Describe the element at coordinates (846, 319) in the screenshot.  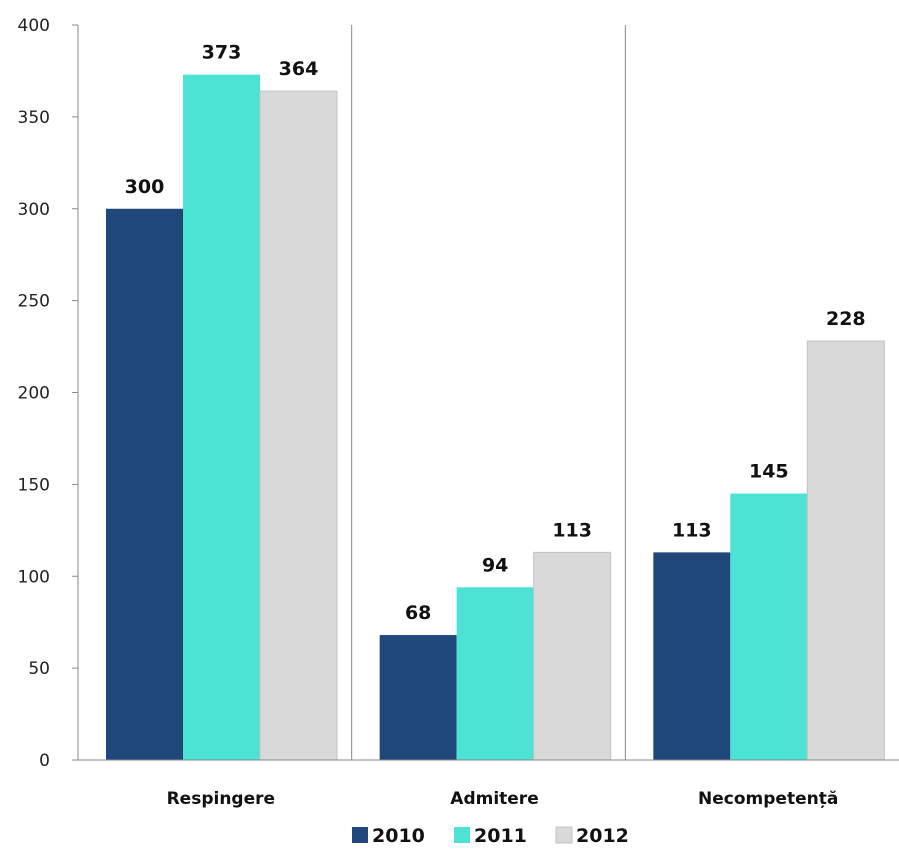
I see `data-label: 228` at that location.